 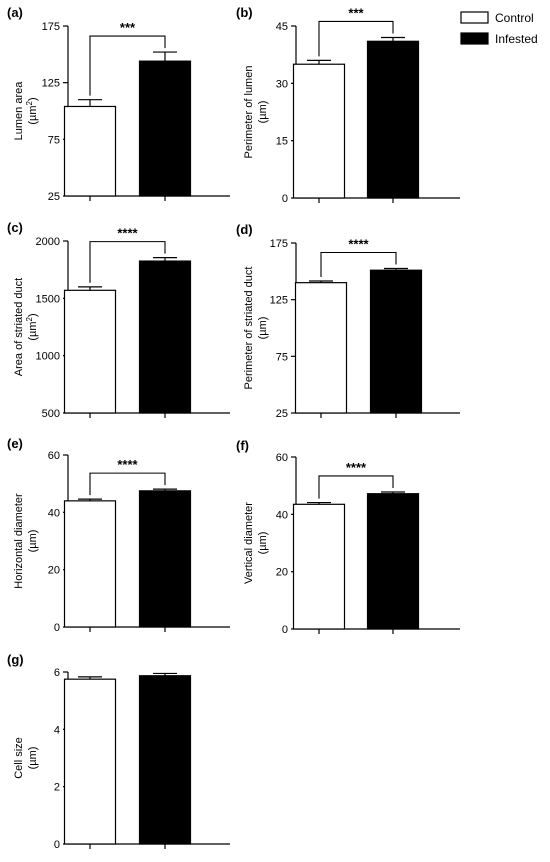 What do you see at coordinates (282, 142) in the screenshot?
I see `y-tick-label: 15` at bounding box center [282, 142].